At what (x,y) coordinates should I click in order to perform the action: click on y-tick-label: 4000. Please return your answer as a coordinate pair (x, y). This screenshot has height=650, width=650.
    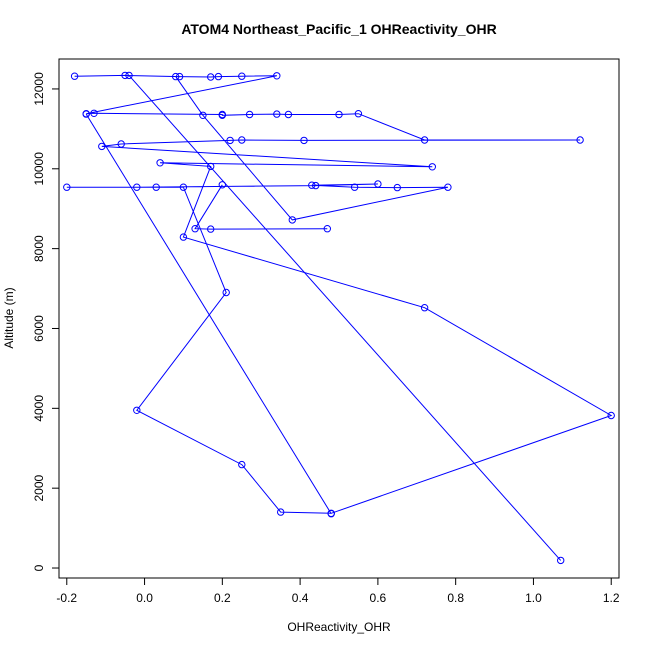
    Looking at the image, I should click on (39, 408).